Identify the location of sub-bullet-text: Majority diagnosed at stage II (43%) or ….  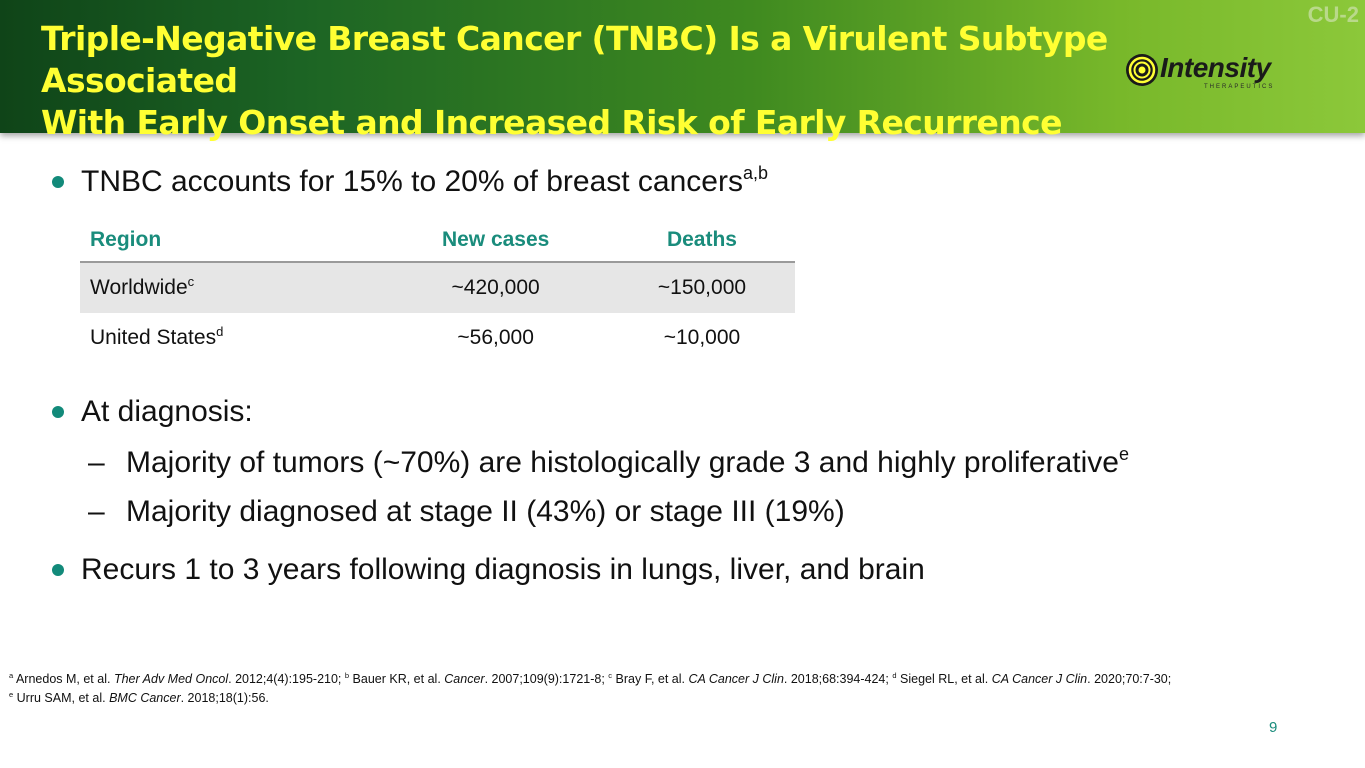
(485, 511).